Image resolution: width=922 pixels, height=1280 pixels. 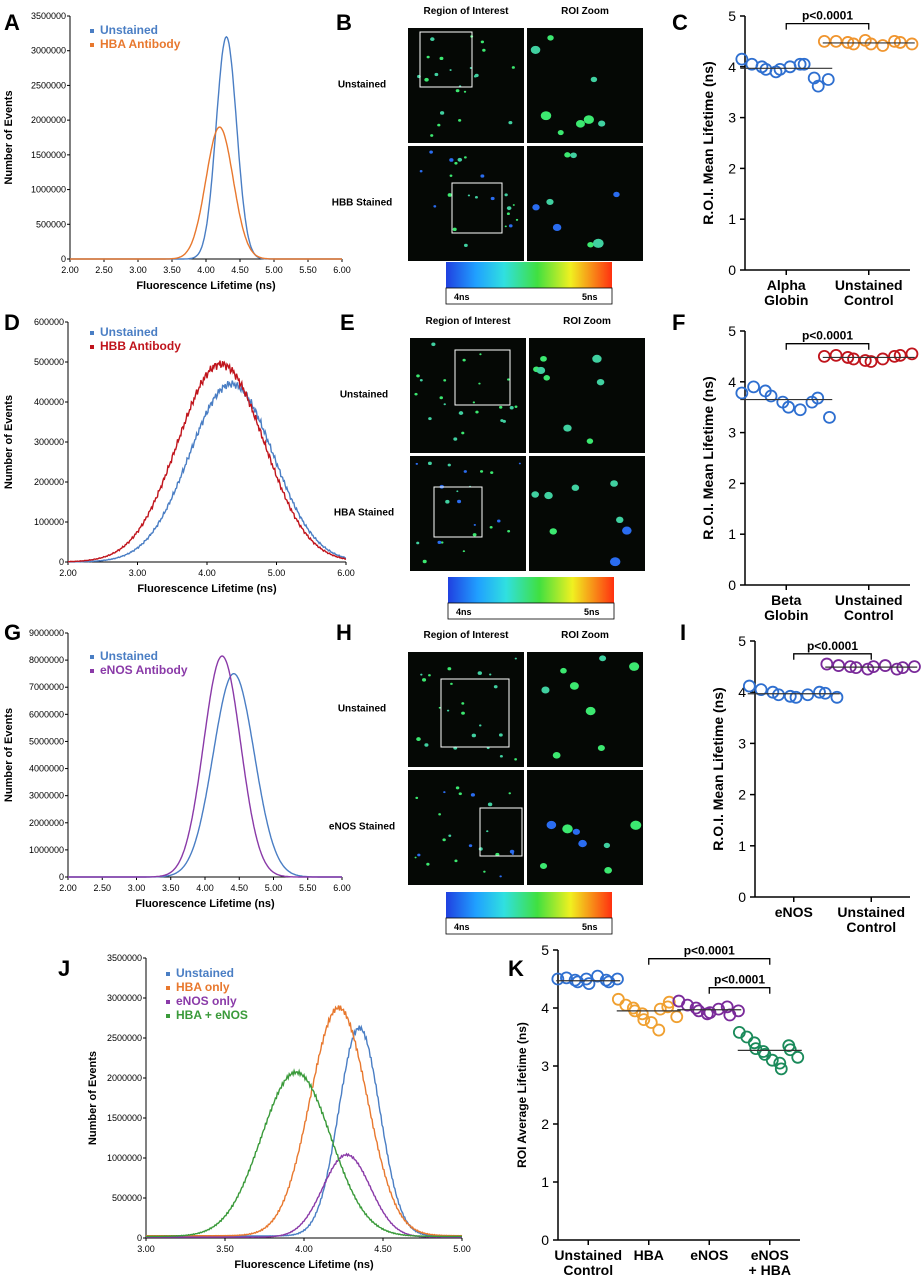 I want to click on y-tick-label: 5, so click(x=732, y=16).